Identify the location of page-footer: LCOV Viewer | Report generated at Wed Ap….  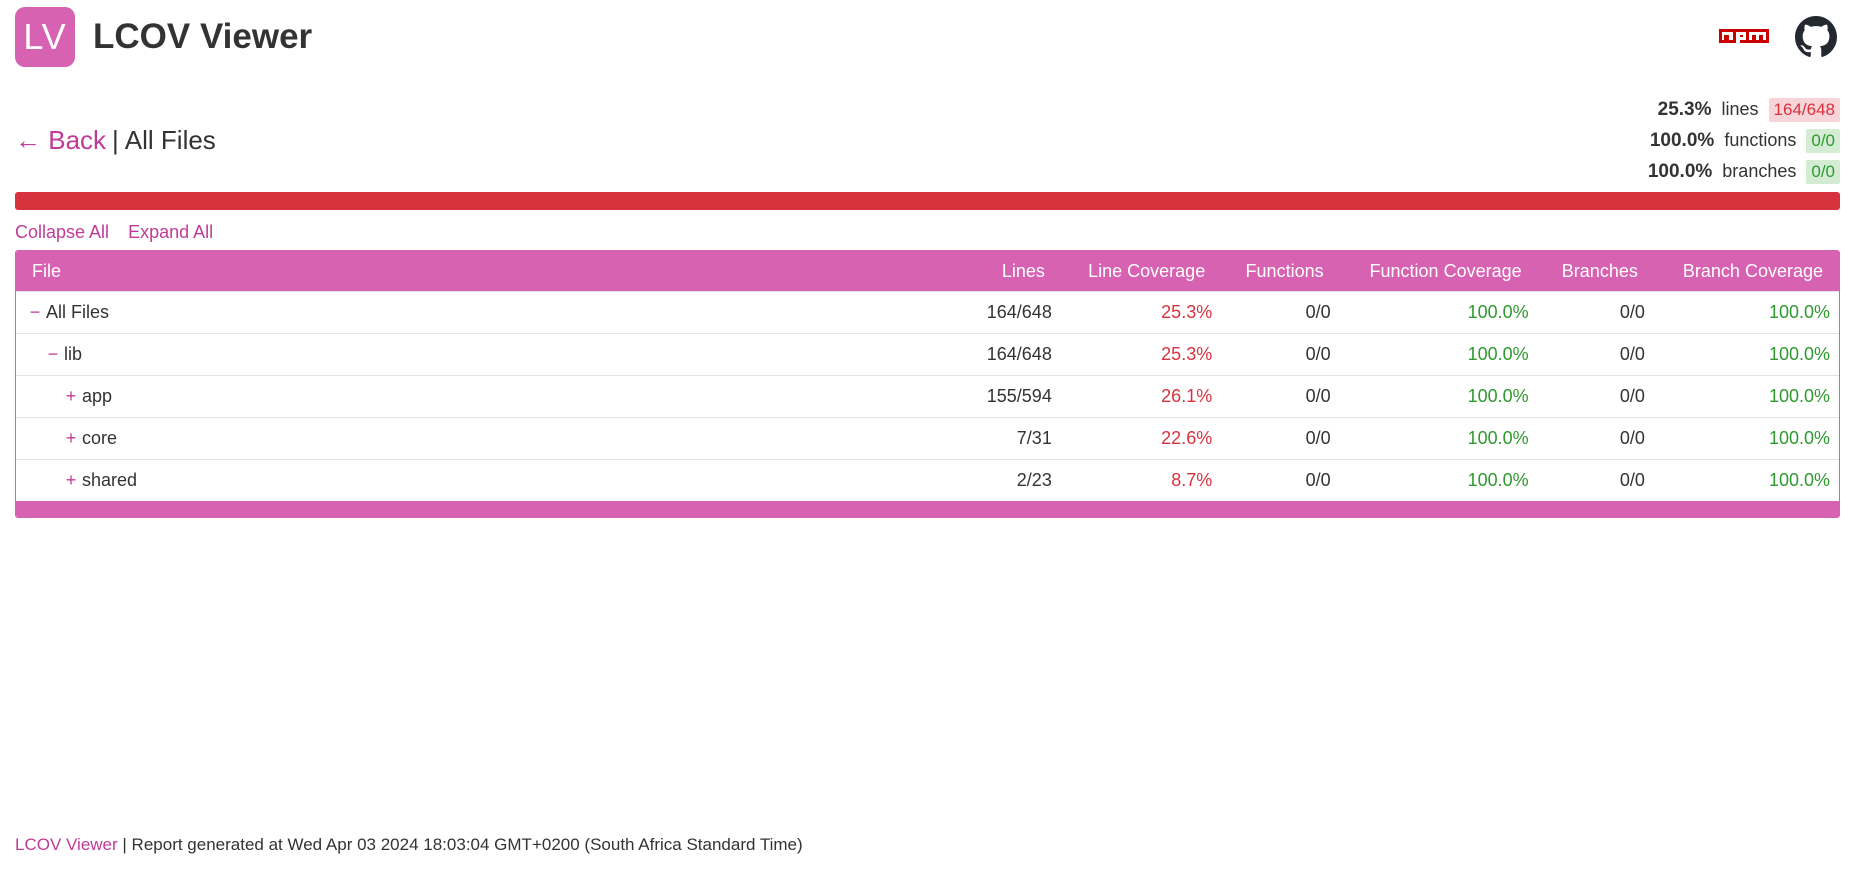
(409, 845).